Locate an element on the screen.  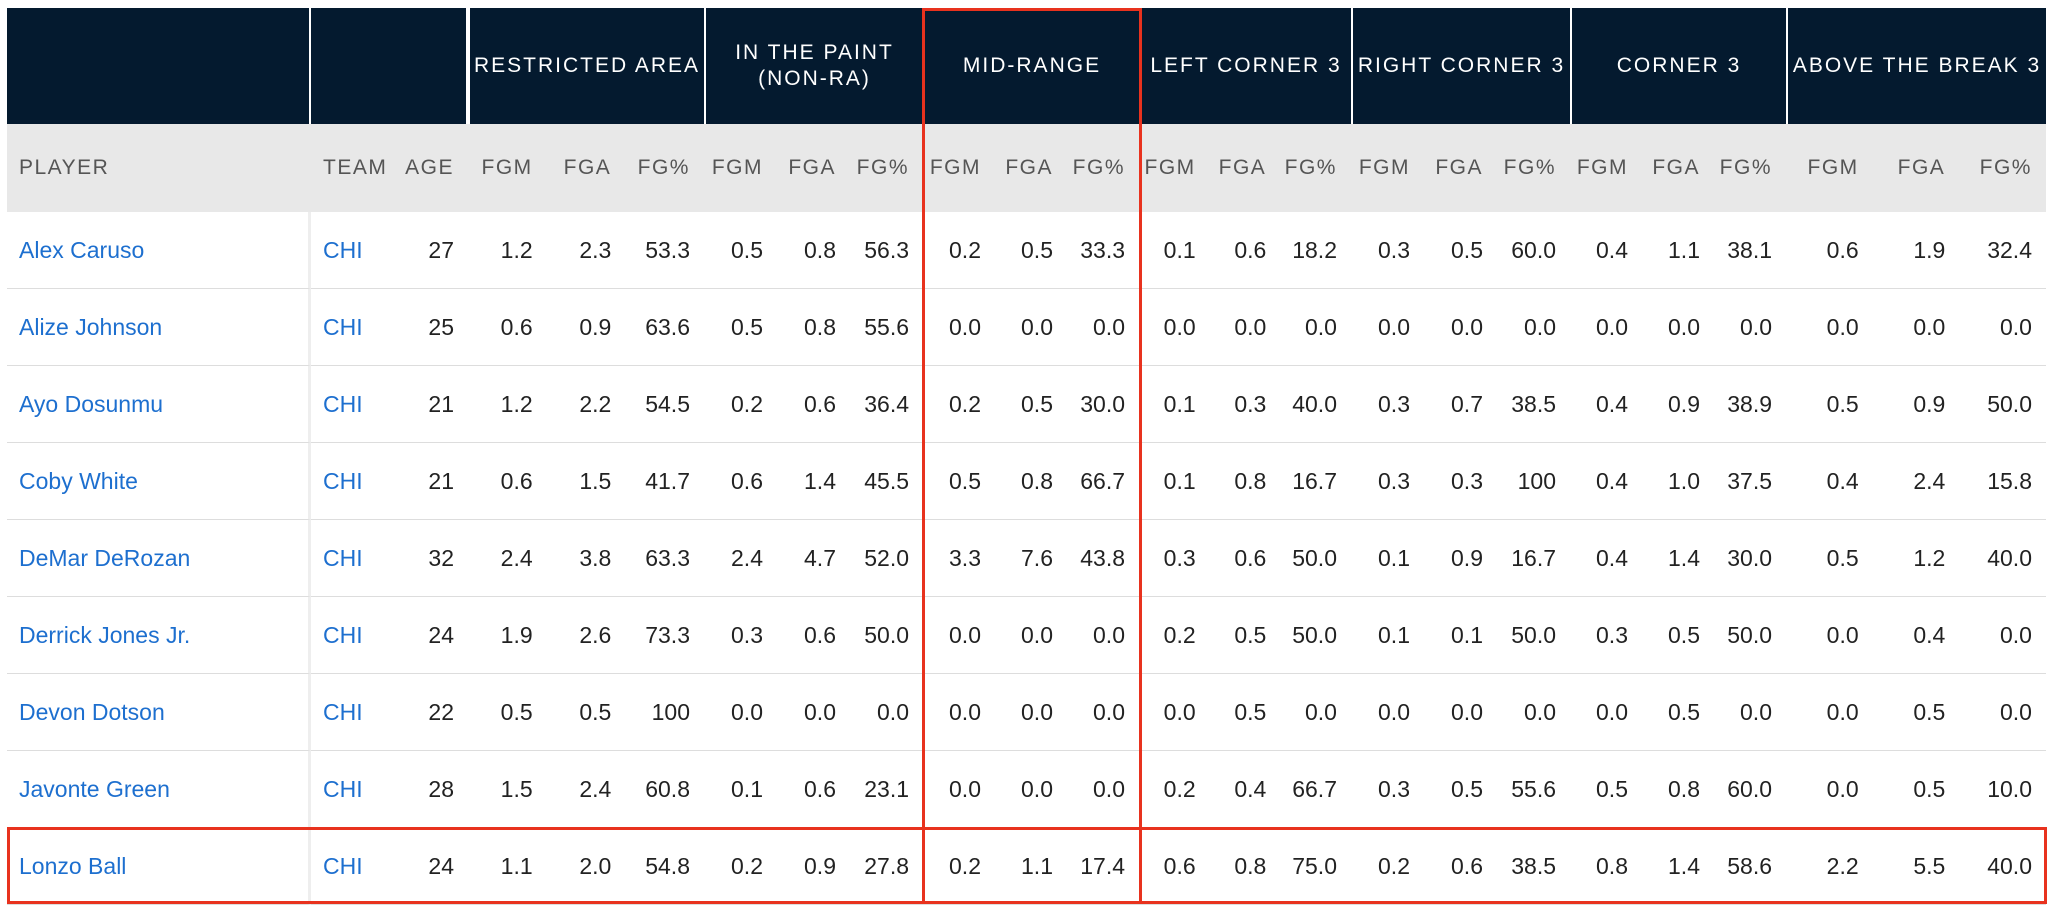
stat-cell: 3.3 is located at coordinates (959, 558).